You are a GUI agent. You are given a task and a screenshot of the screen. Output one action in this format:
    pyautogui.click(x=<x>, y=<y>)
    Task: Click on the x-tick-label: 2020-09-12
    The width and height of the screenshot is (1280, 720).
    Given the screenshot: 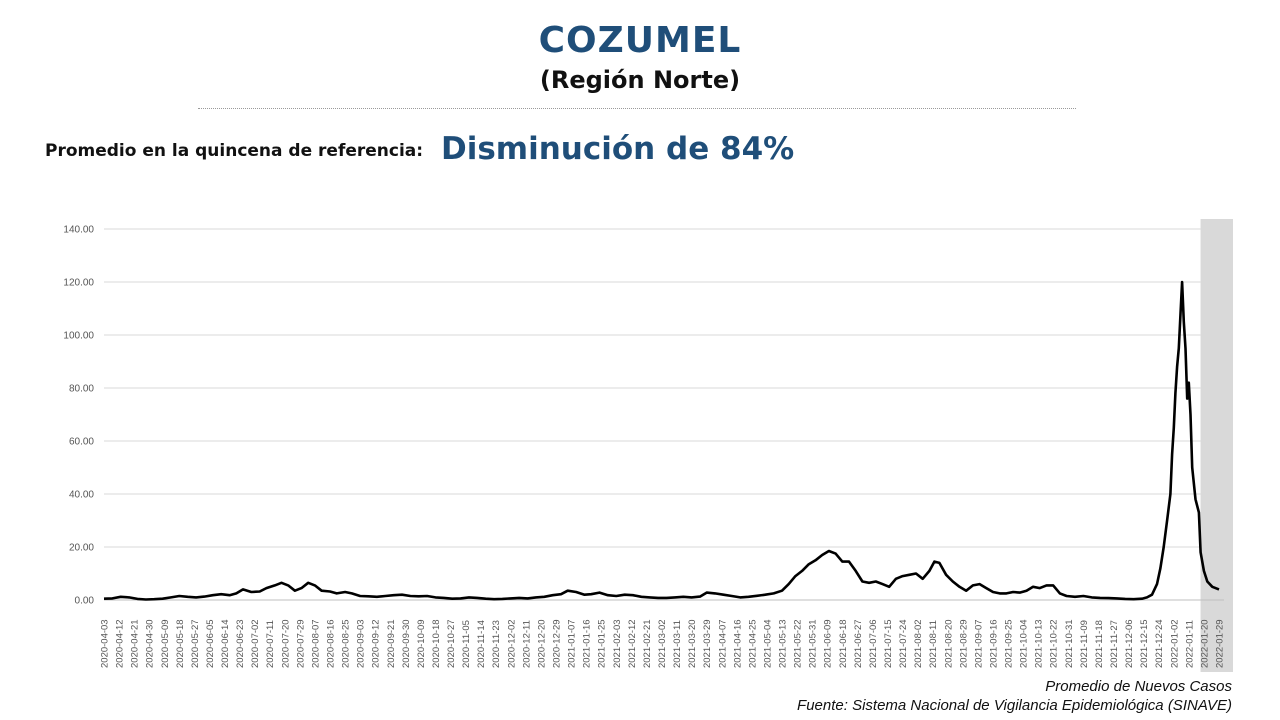 What is the action you would take?
    pyautogui.click(x=376, y=643)
    